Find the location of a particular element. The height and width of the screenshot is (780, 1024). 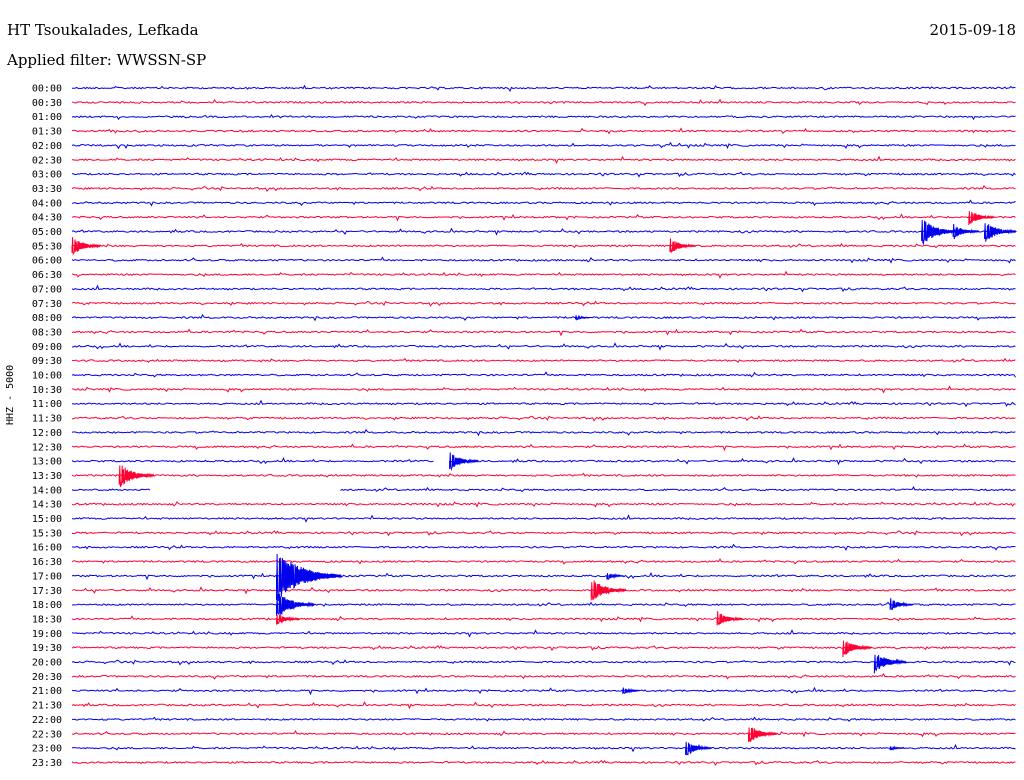

row-time-label: 08:30 is located at coordinates (47, 332).